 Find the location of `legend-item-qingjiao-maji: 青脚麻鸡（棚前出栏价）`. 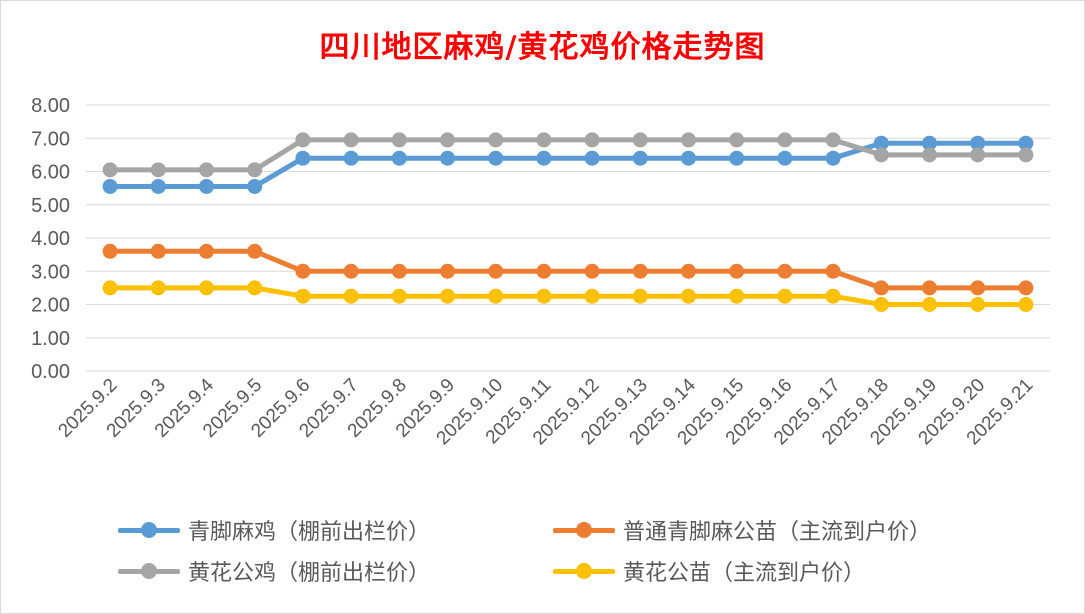

legend-item-qingjiao-maji: 青脚麻鸡（棚前出栏价） is located at coordinates (274, 530).